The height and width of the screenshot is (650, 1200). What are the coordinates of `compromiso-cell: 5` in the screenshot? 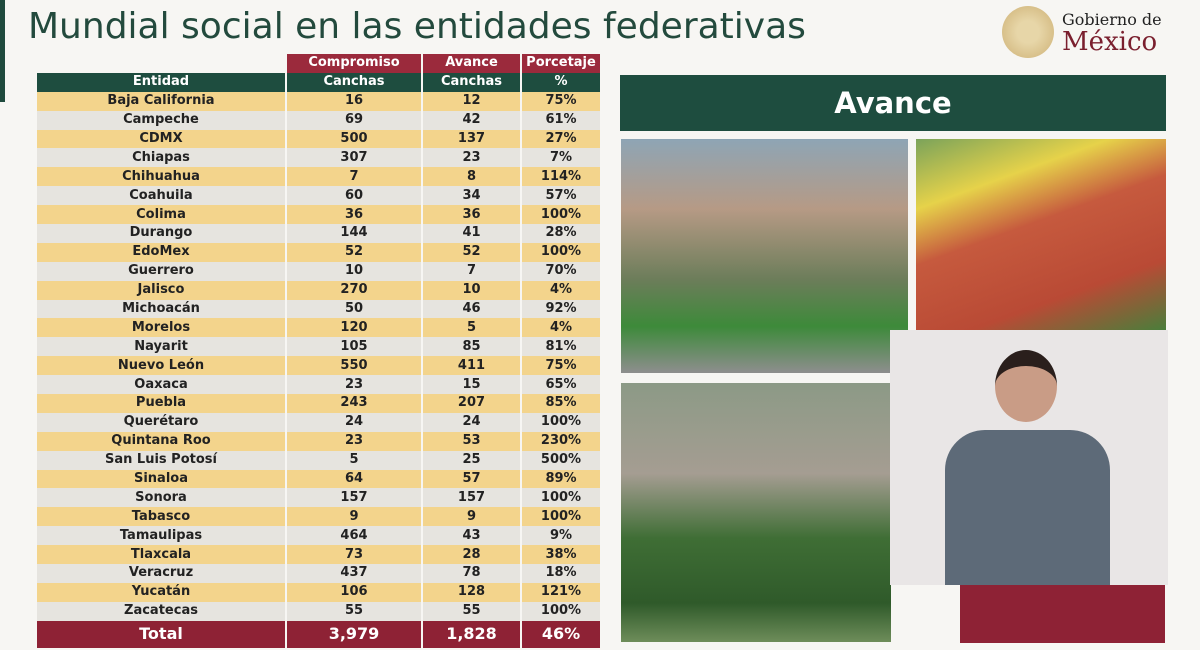 It's located at (354, 460).